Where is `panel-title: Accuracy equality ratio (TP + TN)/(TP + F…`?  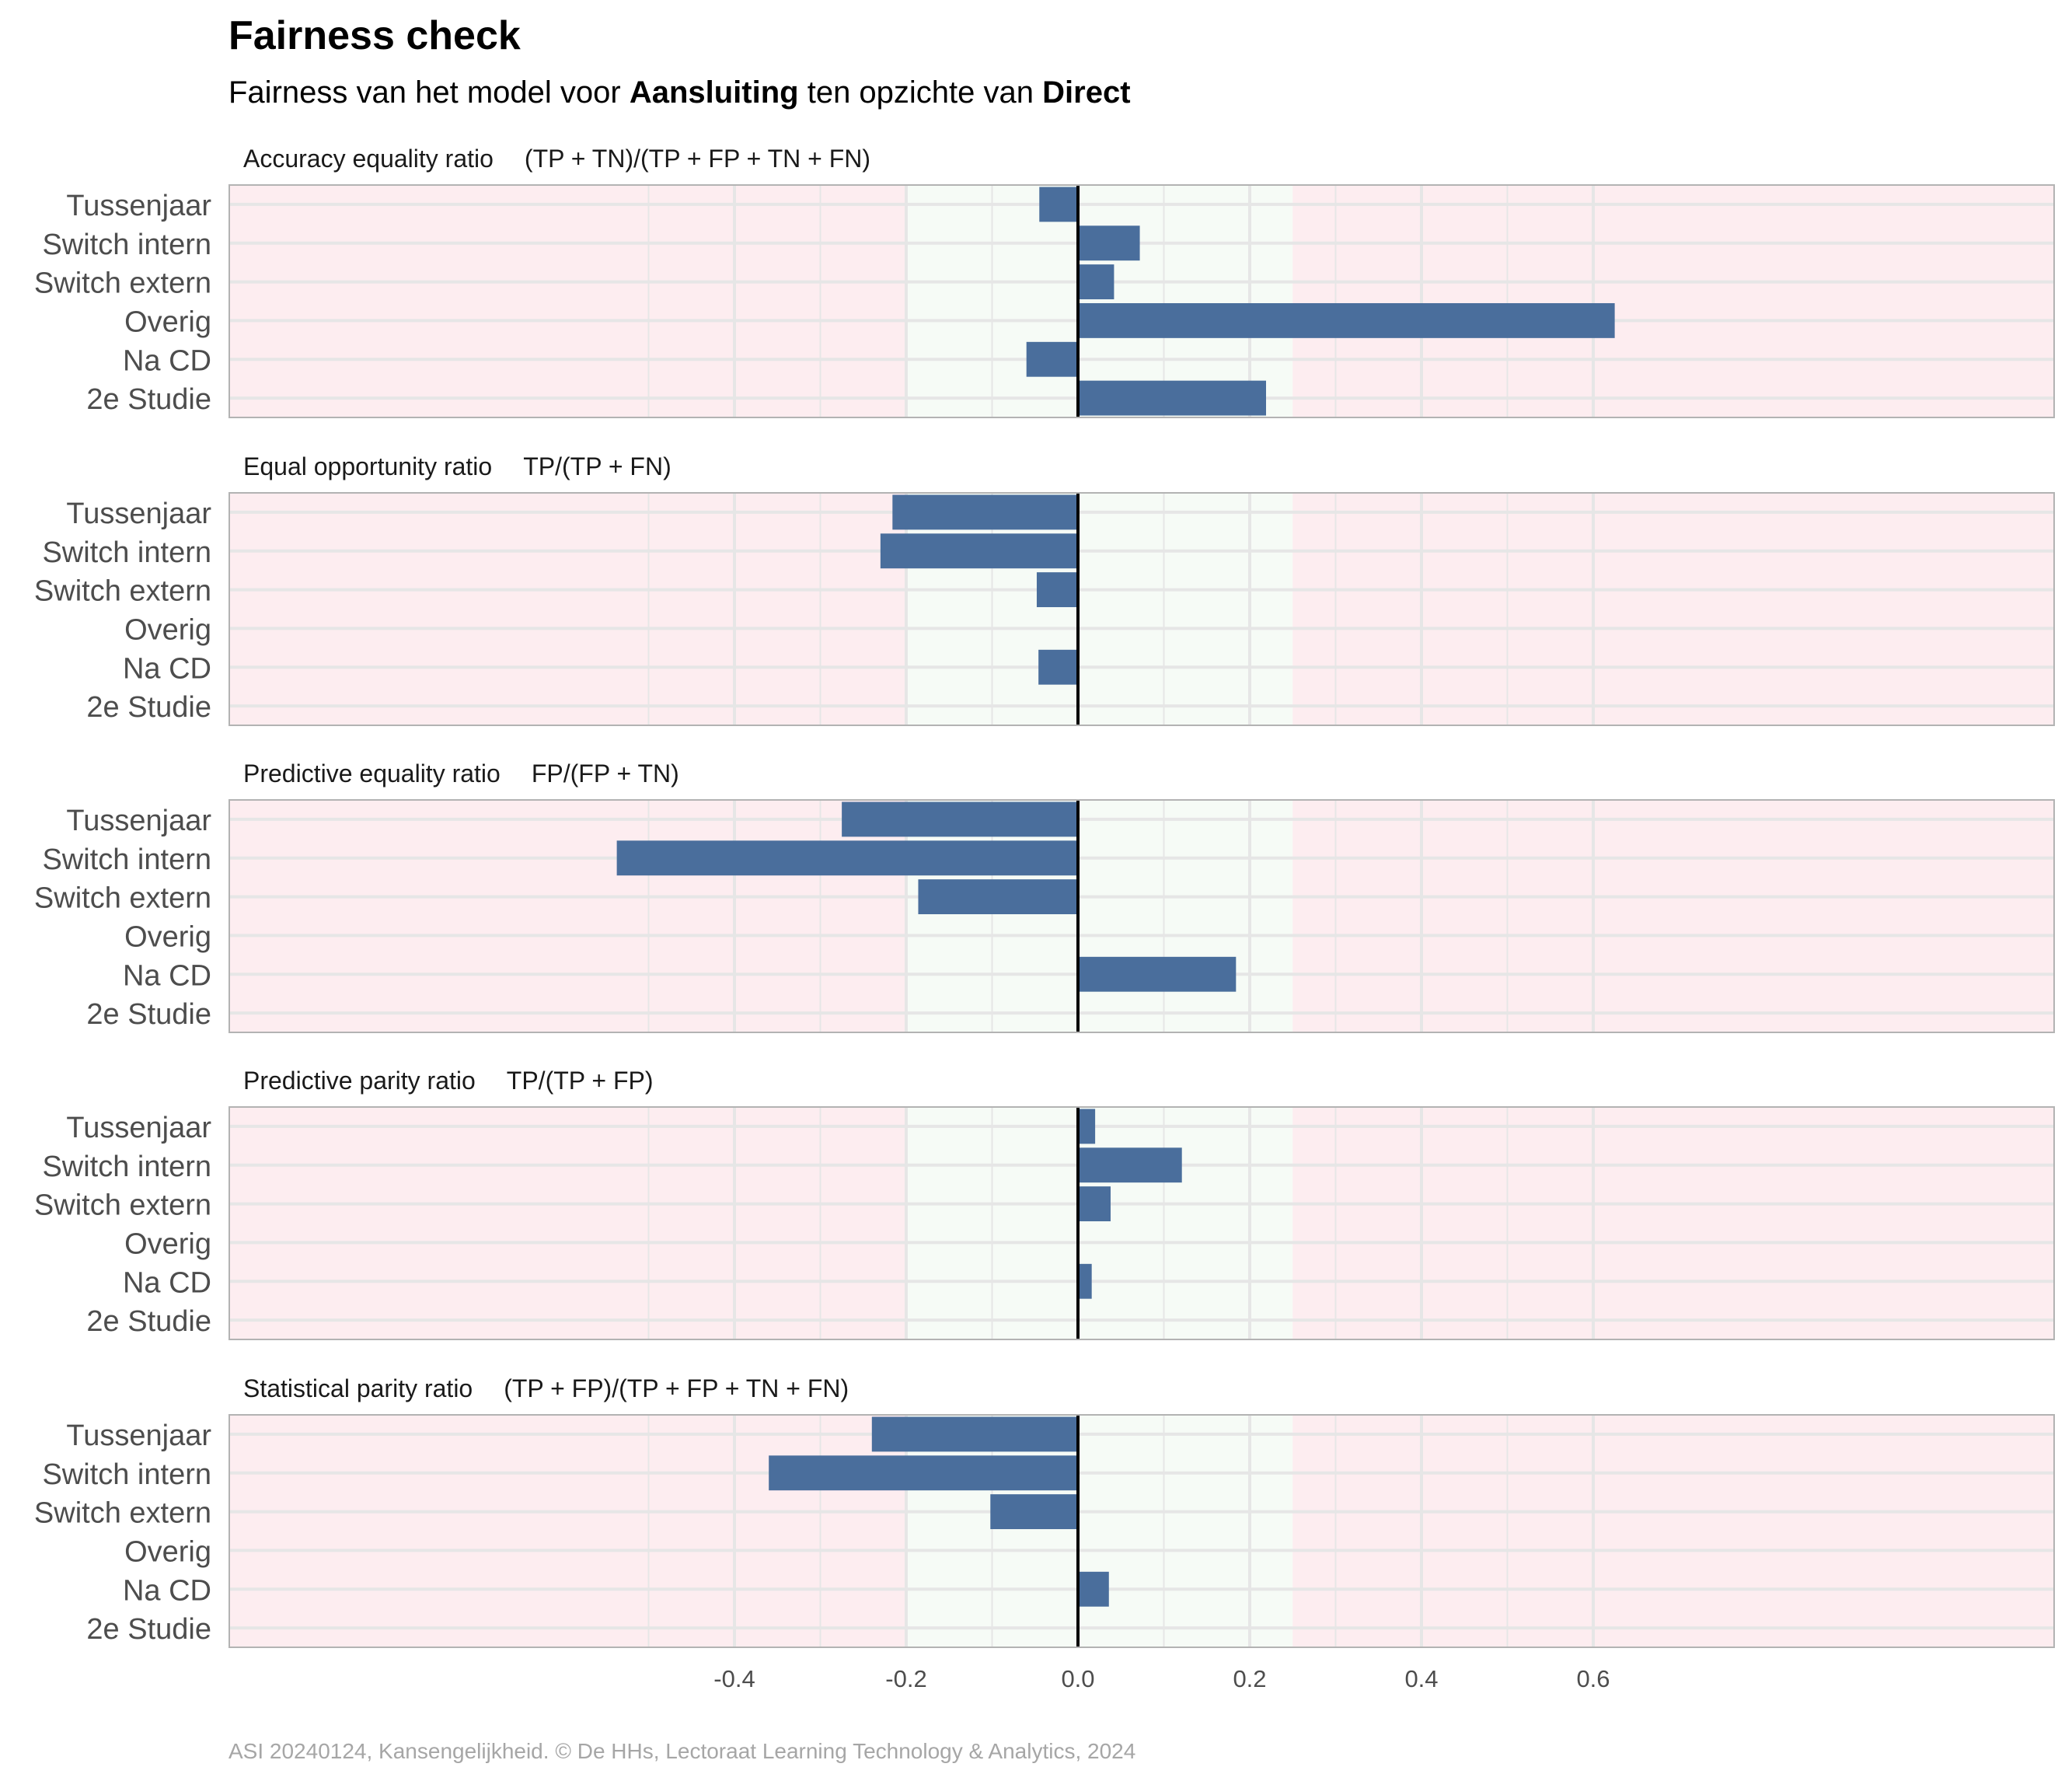 panel-title: Accuracy equality ratio (TP + TN)/(TP + F… is located at coordinates (556, 159).